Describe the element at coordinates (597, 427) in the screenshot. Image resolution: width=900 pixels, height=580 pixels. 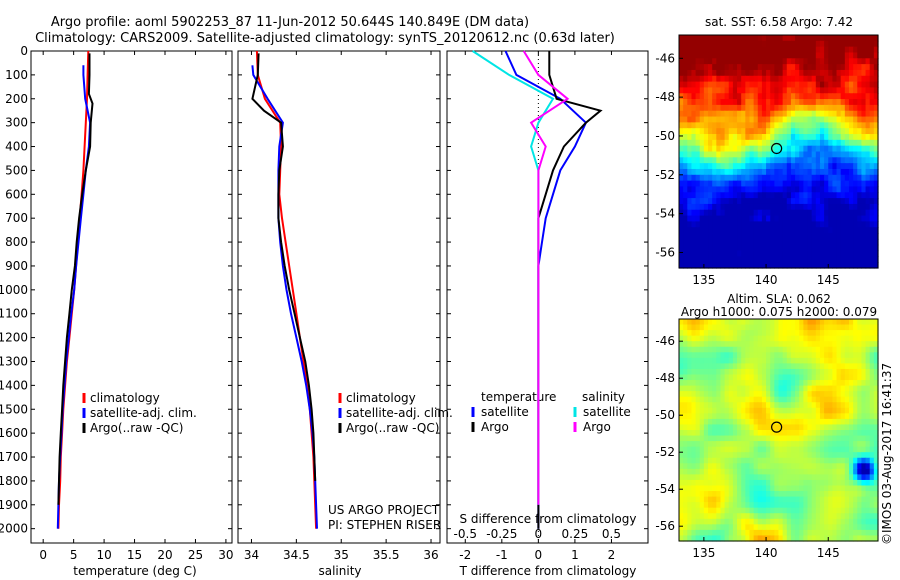
I see `legend-label: Argo` at that location.